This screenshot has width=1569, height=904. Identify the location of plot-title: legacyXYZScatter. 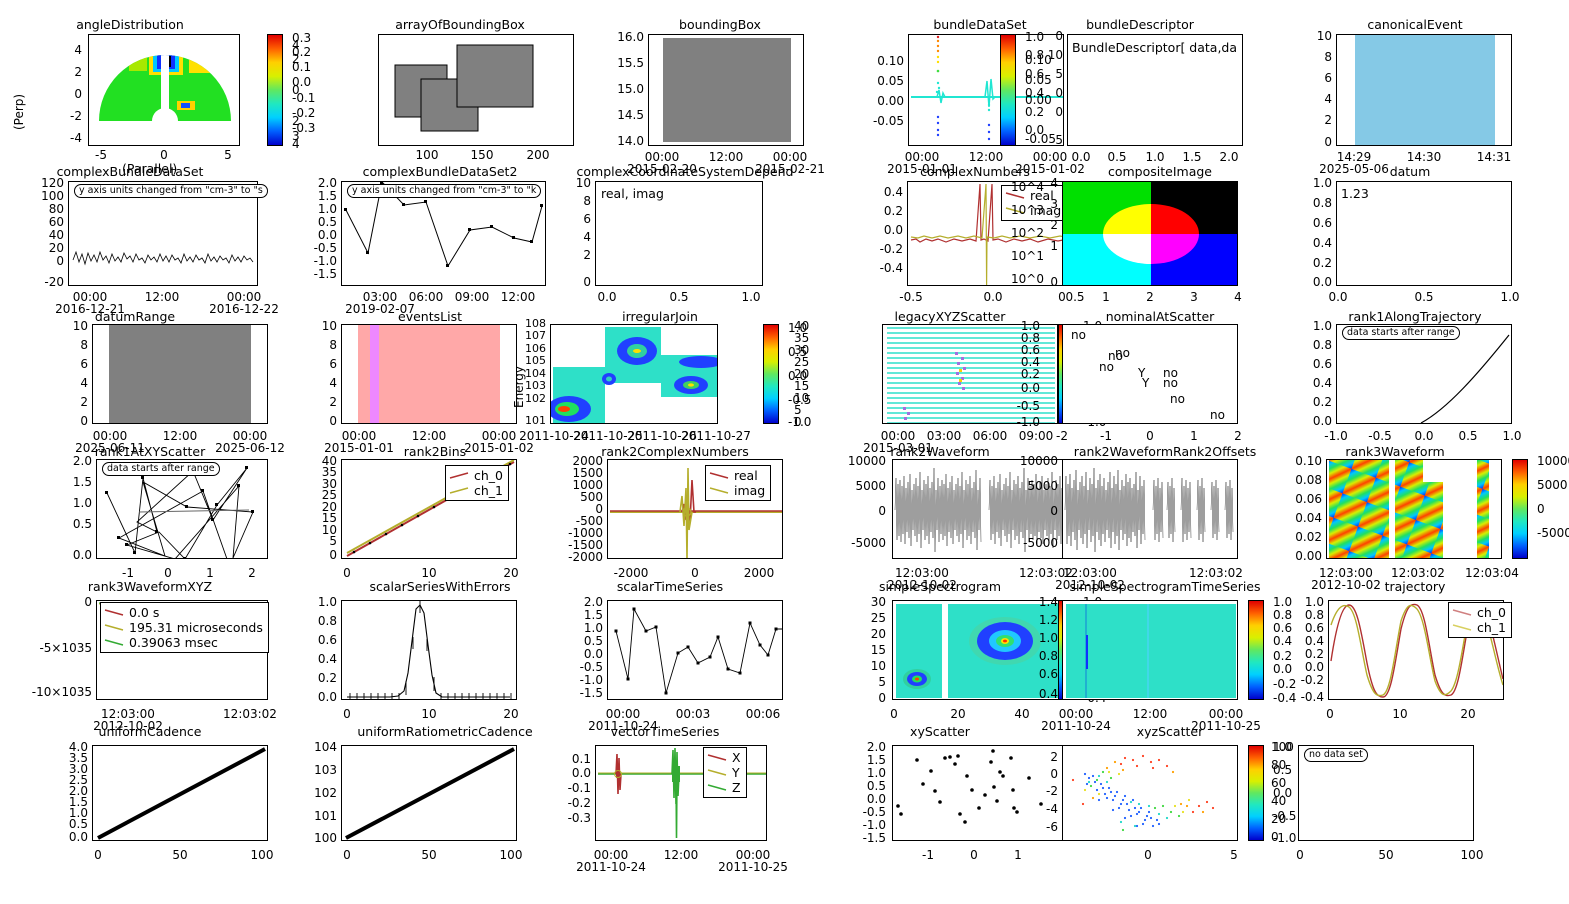
(950, 316).